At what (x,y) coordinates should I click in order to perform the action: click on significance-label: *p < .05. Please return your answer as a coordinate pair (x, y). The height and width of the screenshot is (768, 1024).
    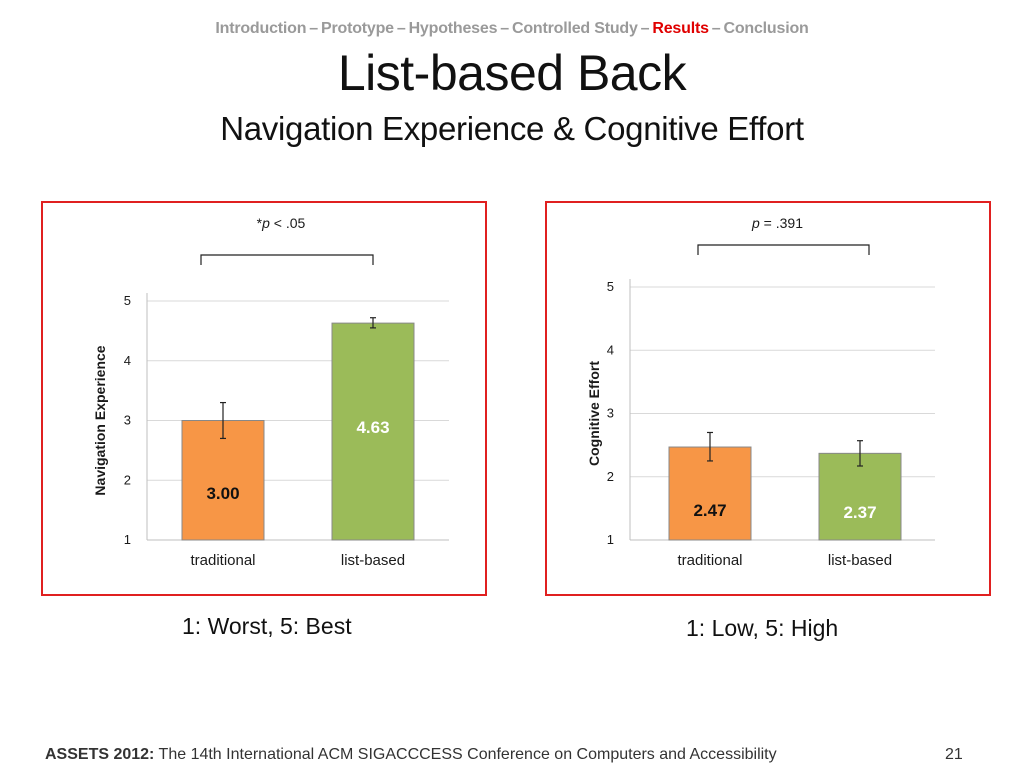
    Looking at the image, I should click on (281, 223).